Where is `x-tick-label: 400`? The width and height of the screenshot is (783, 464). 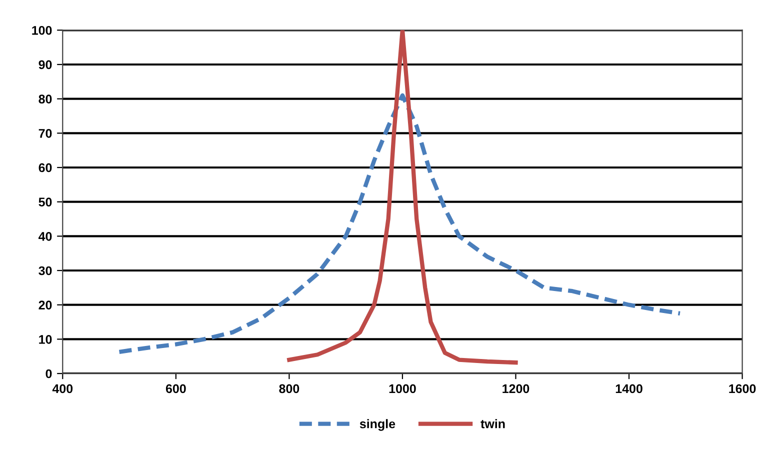
x-tick-label: 400 is located at coordinates (62, 389).